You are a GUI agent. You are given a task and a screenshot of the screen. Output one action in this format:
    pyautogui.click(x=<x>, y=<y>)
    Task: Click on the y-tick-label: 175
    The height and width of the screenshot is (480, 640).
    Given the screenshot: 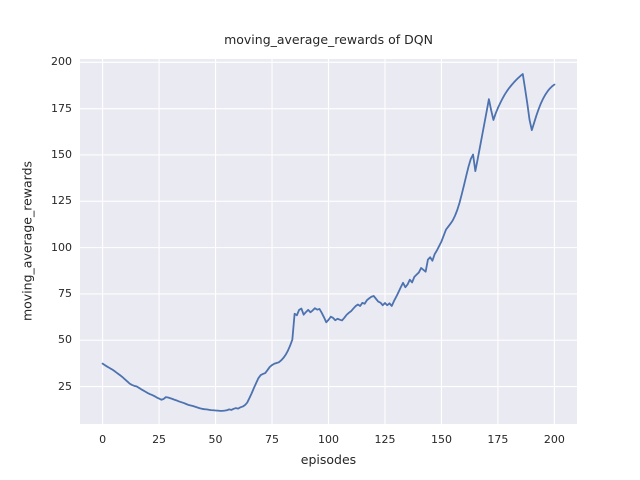 What is the action you would take?
    pyautogui.click(x=61, y=108)
    